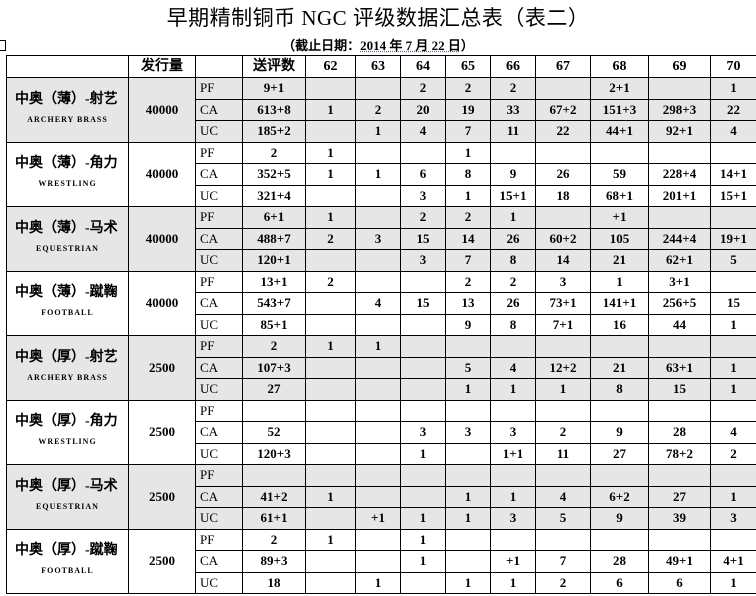  What do you see at coordinates (563, 174) in the screenshot?
I see `grade-count-cell-67: 26` at bounding box center [563, 174].